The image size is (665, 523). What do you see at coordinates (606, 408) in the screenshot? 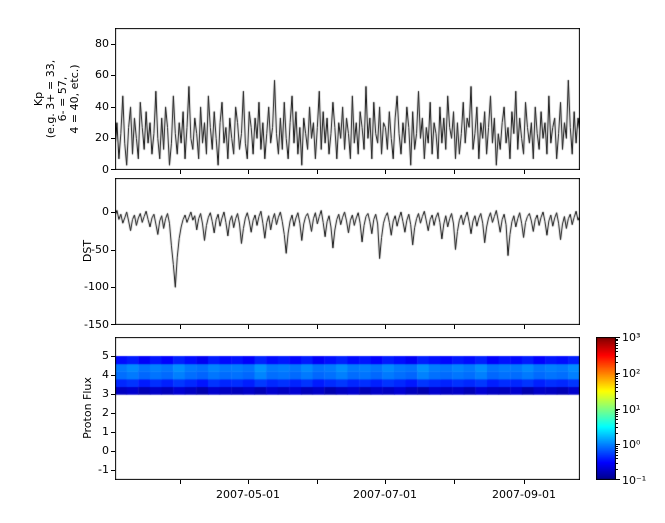
I see `colorbar-gradient` at bounding box center [606, 408].